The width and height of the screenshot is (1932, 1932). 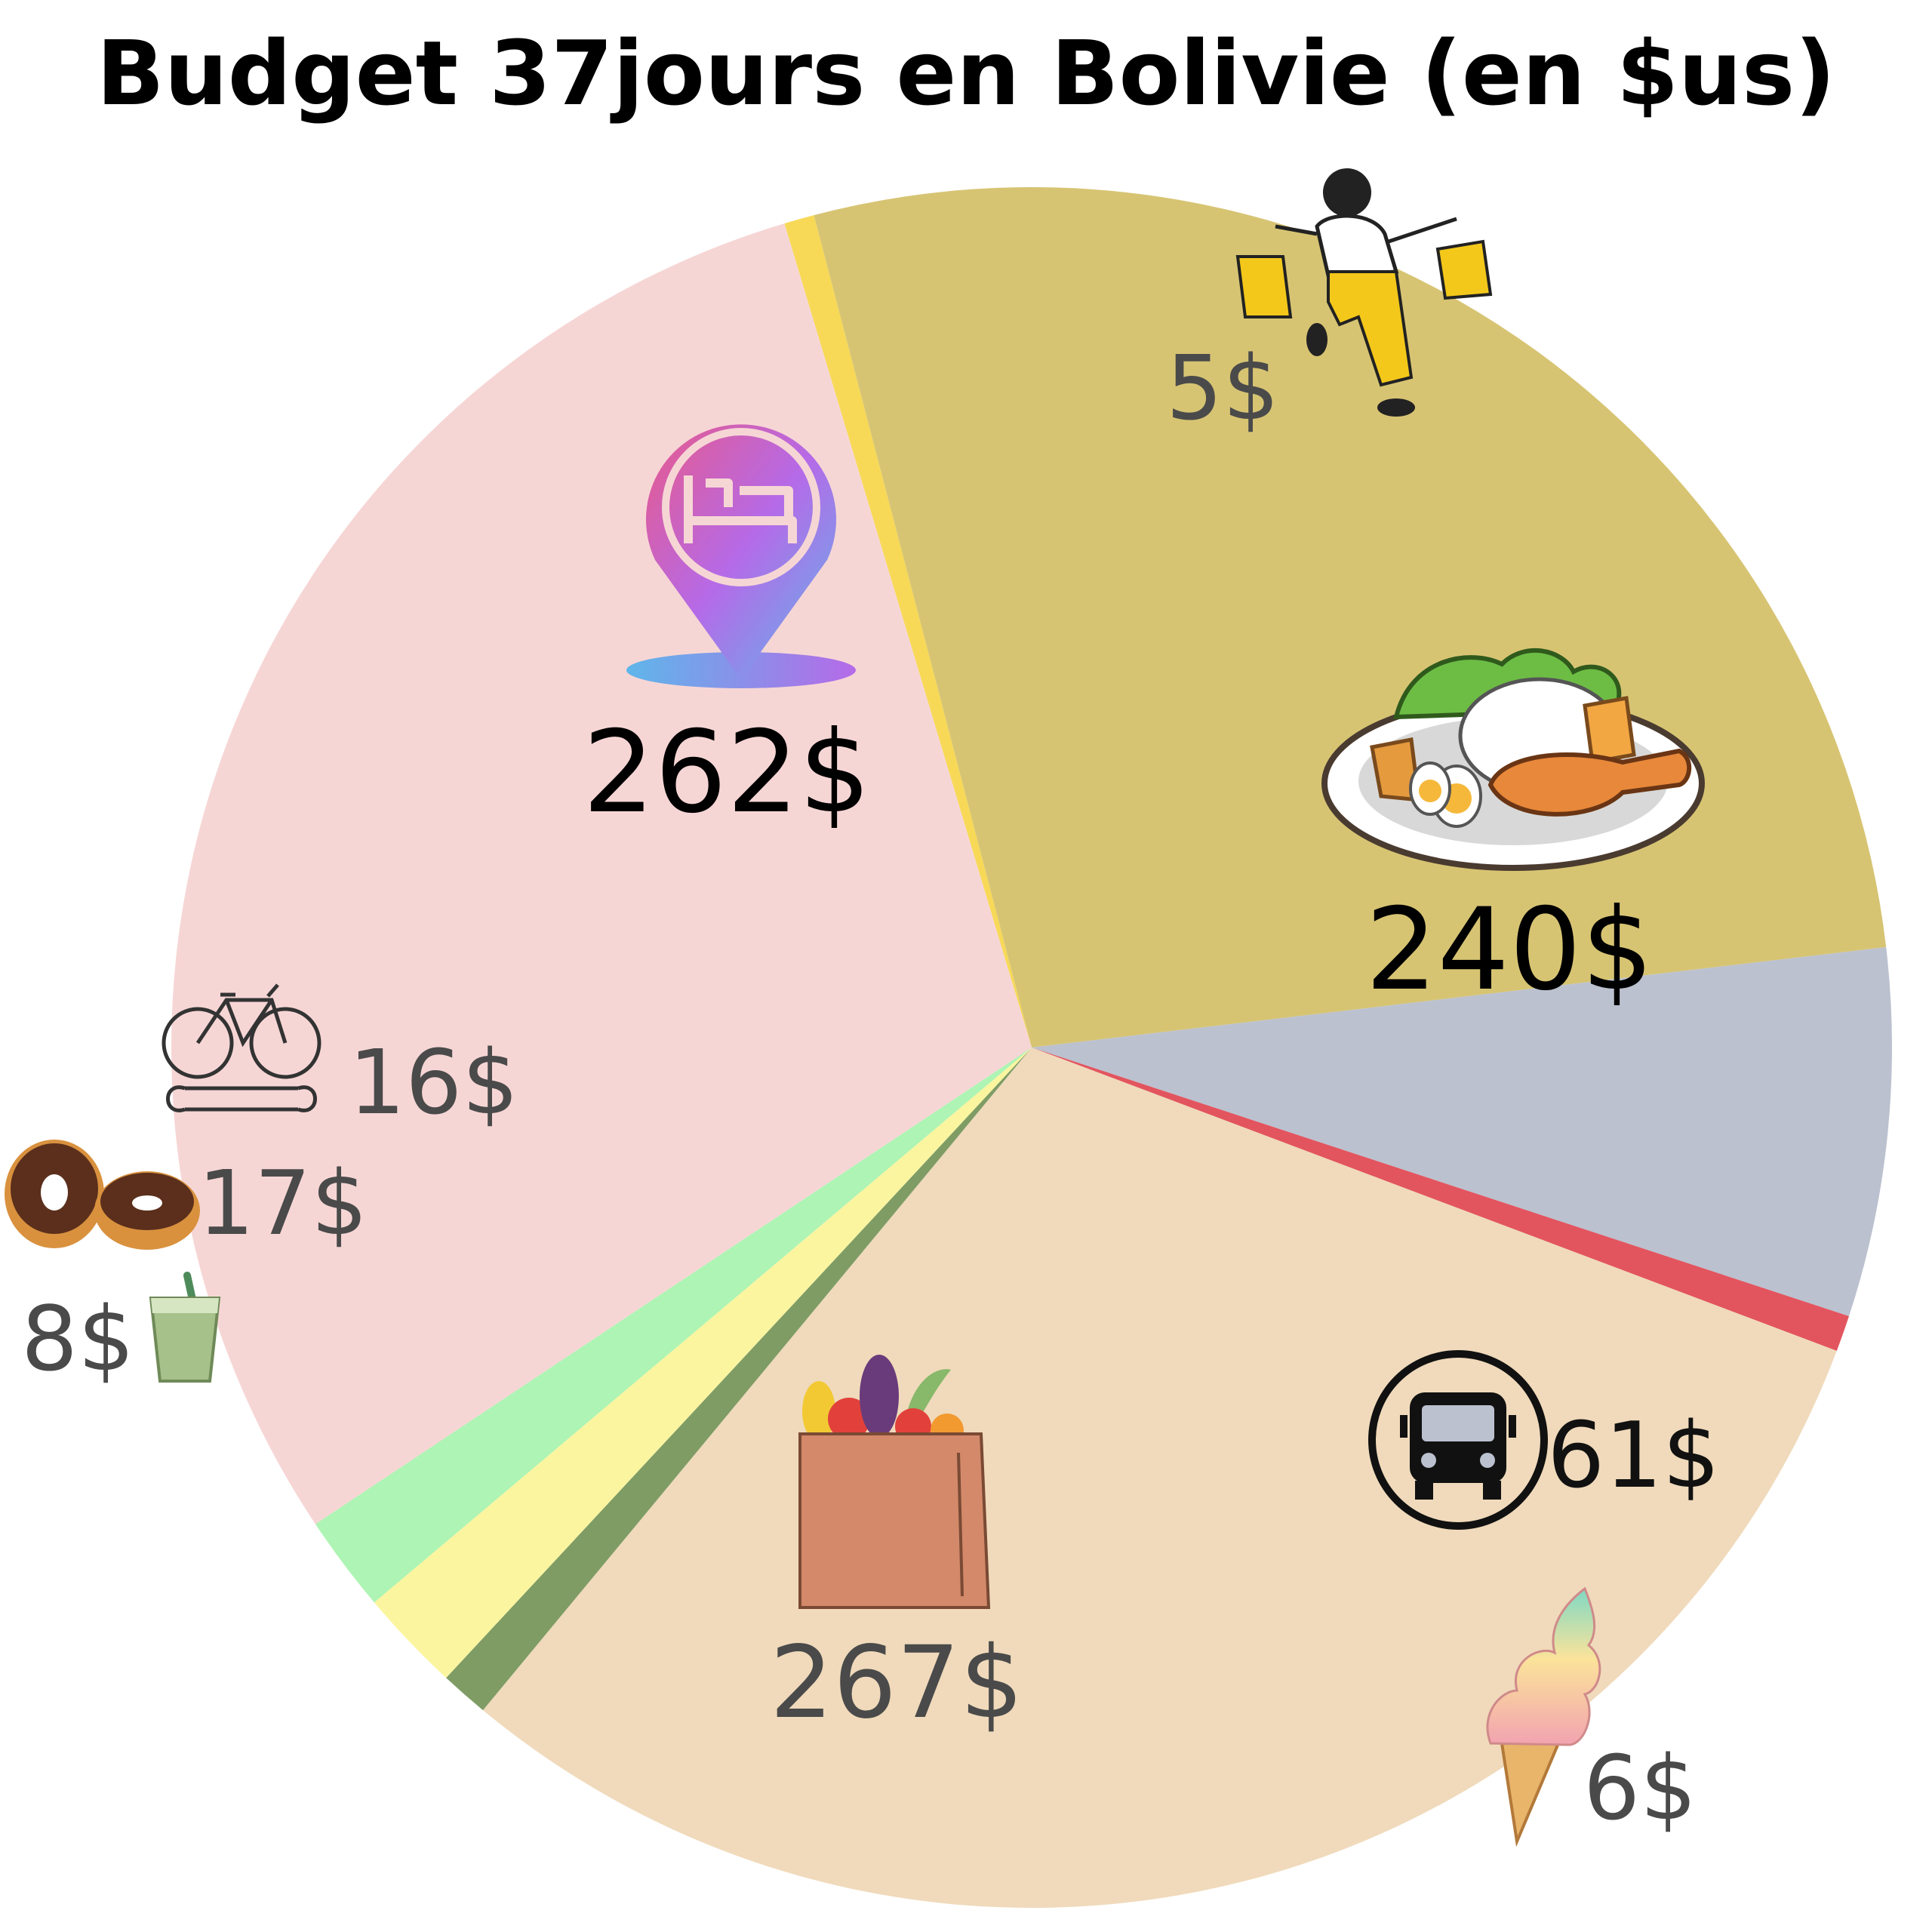 What do you see at coordinates (1364, 292) in the screenshot?
I see `shopping-woman-icon` at bounding box center [1364, 292].